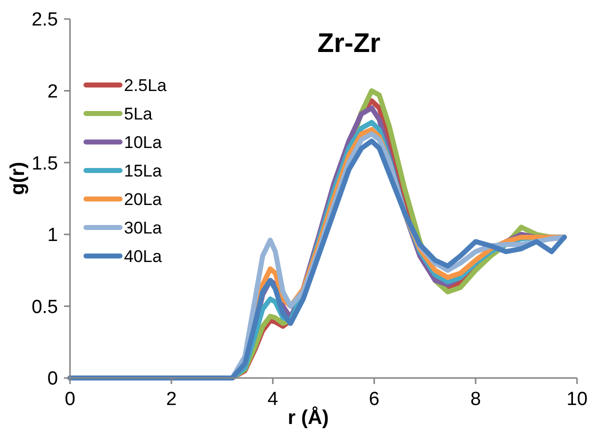 Image resolution: width=596 pixels, height=432 pixels. What do you see at coordinates (374, 399) in the screenshot?
I see `x-tick-label: 6` at bounding box center [374, 399].